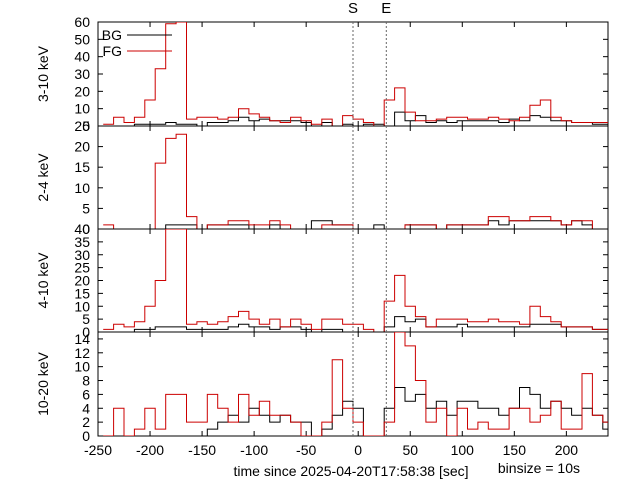 This screenshot has width=640, height=480. I want to click on y-tick-label: 12, so click(82, 353).